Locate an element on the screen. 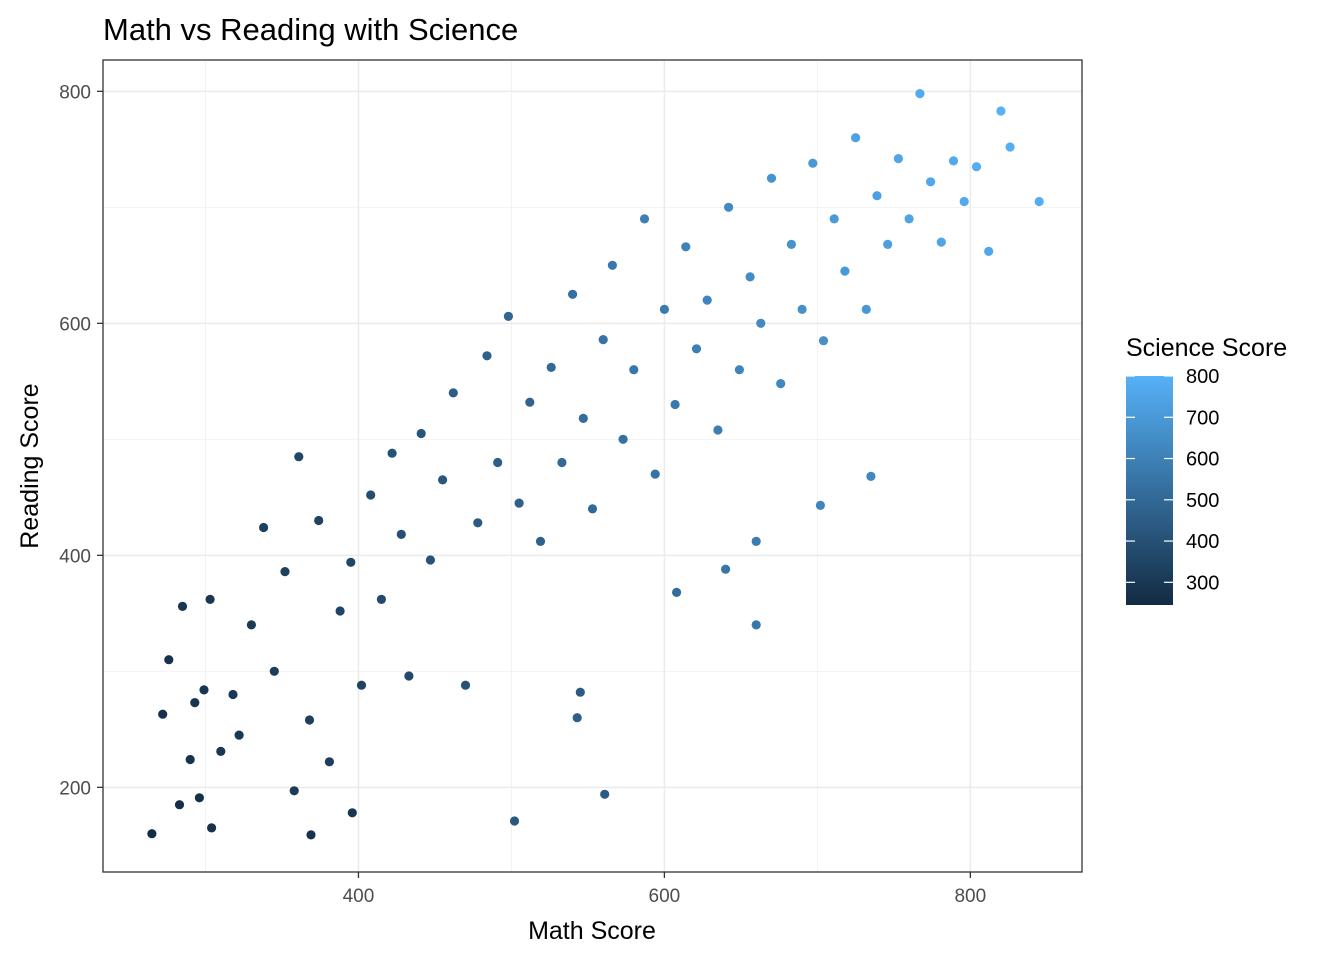 This screenshot has width=1344, height=960. legend-colorbar is located at coordinates (1149, 490).